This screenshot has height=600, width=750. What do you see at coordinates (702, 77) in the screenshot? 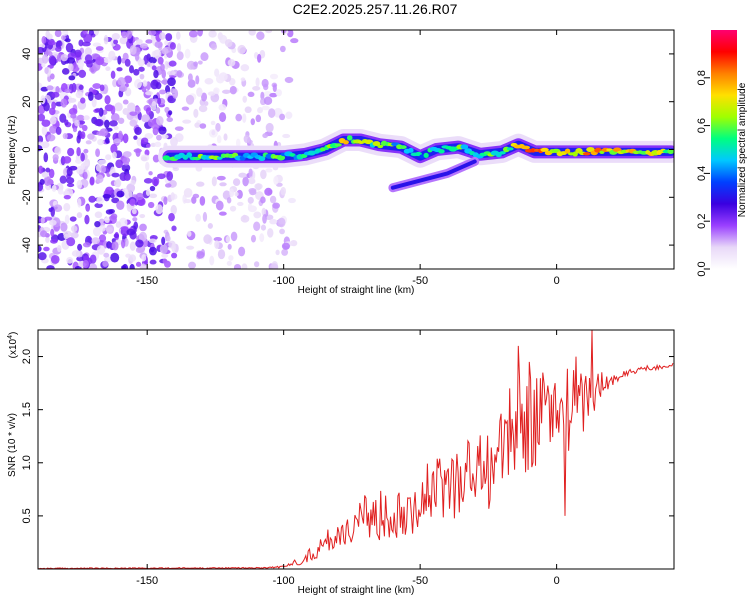
I see `colorbar-tick-label: 0.8` at bounding box center [702, 77].